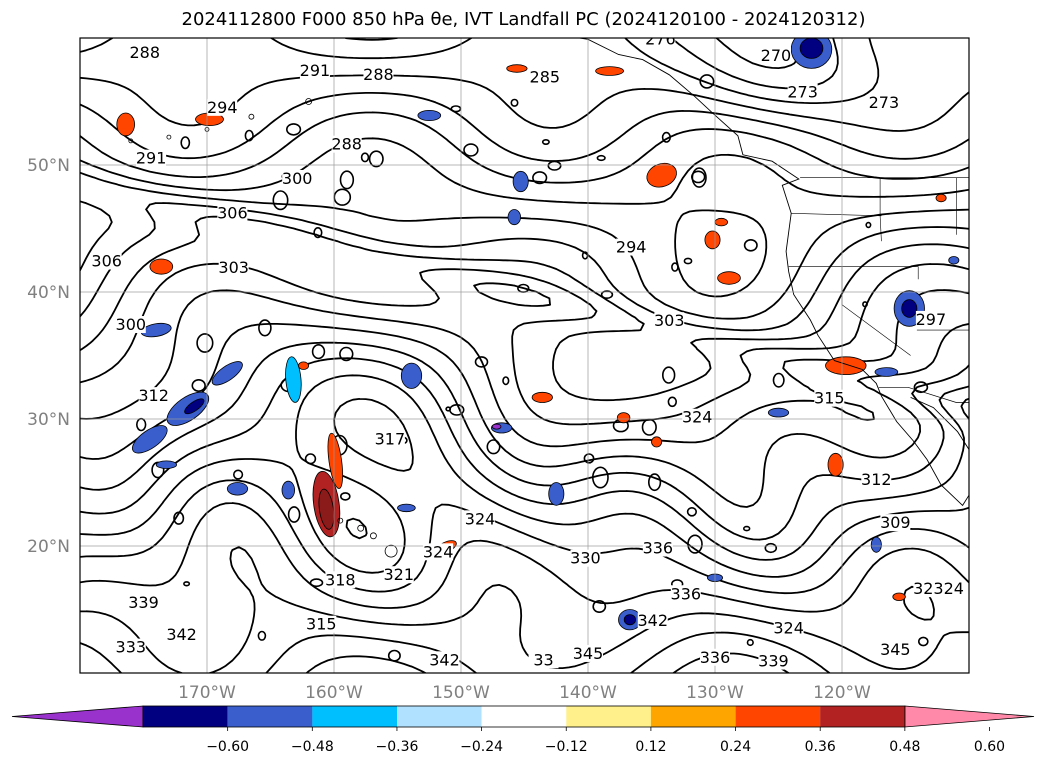  I want to click on lon-tick-label: 160°W, so click(334, 693).